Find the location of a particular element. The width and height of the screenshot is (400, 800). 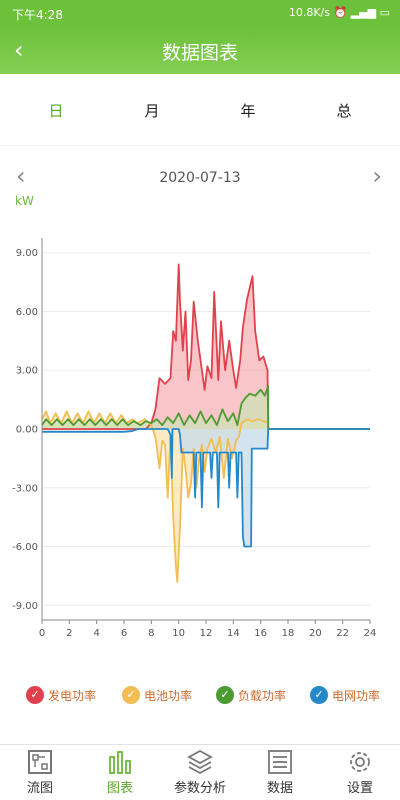

status-network: 10.8K/s ⏰ ▂▄▆ ▭ is located at coordinates (339, 12).